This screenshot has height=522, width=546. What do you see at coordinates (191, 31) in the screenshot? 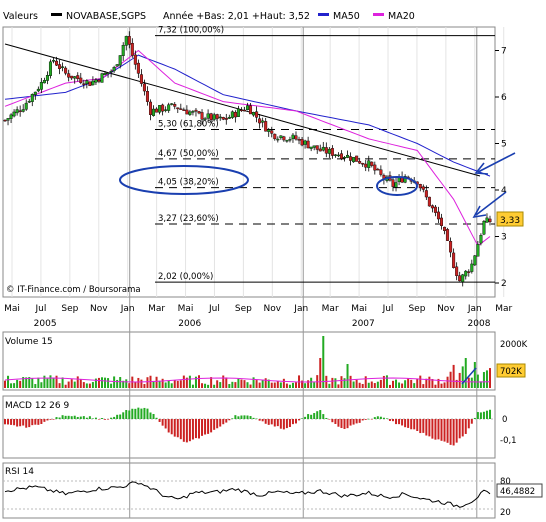
I see `fib-level-label: 7,32 (100,00%)` at bounding box center [191, 31].